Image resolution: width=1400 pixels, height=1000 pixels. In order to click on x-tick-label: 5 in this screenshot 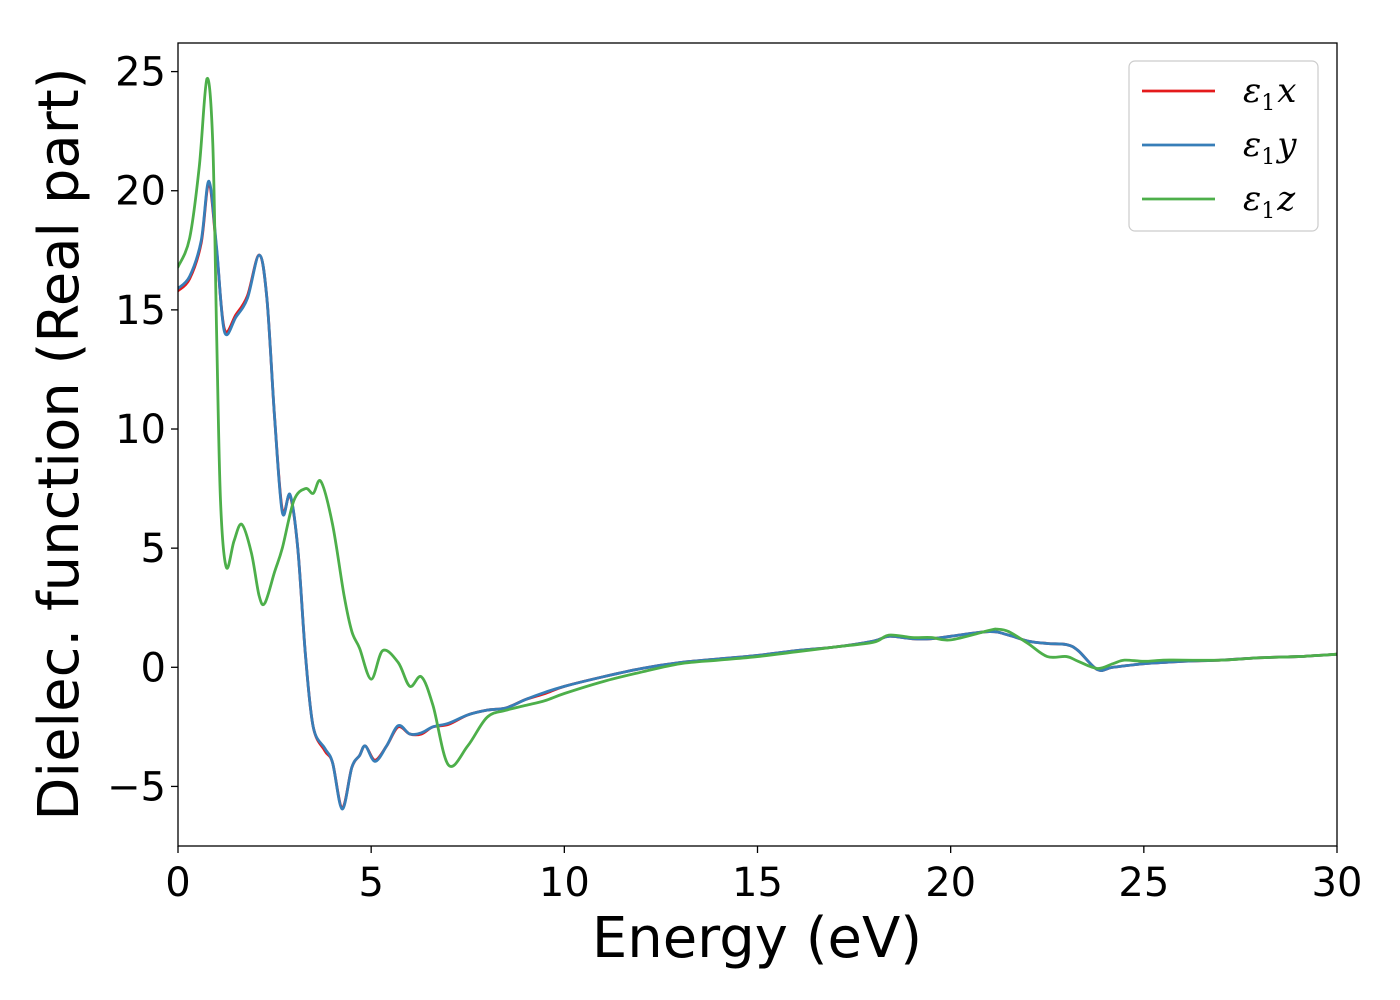, I will do `click(370, 883)`.